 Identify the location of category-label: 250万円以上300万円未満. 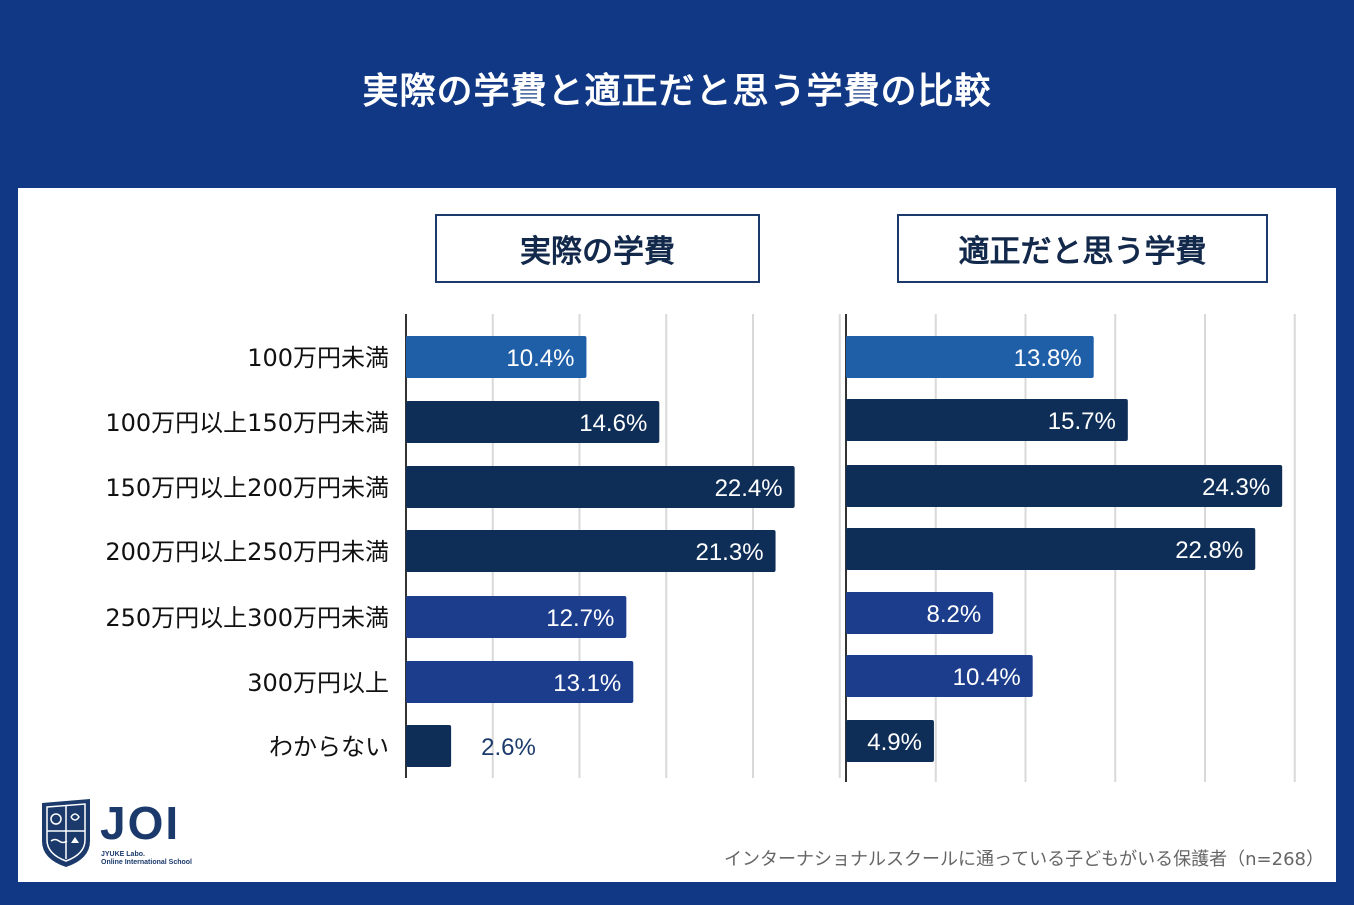
(247, 618).